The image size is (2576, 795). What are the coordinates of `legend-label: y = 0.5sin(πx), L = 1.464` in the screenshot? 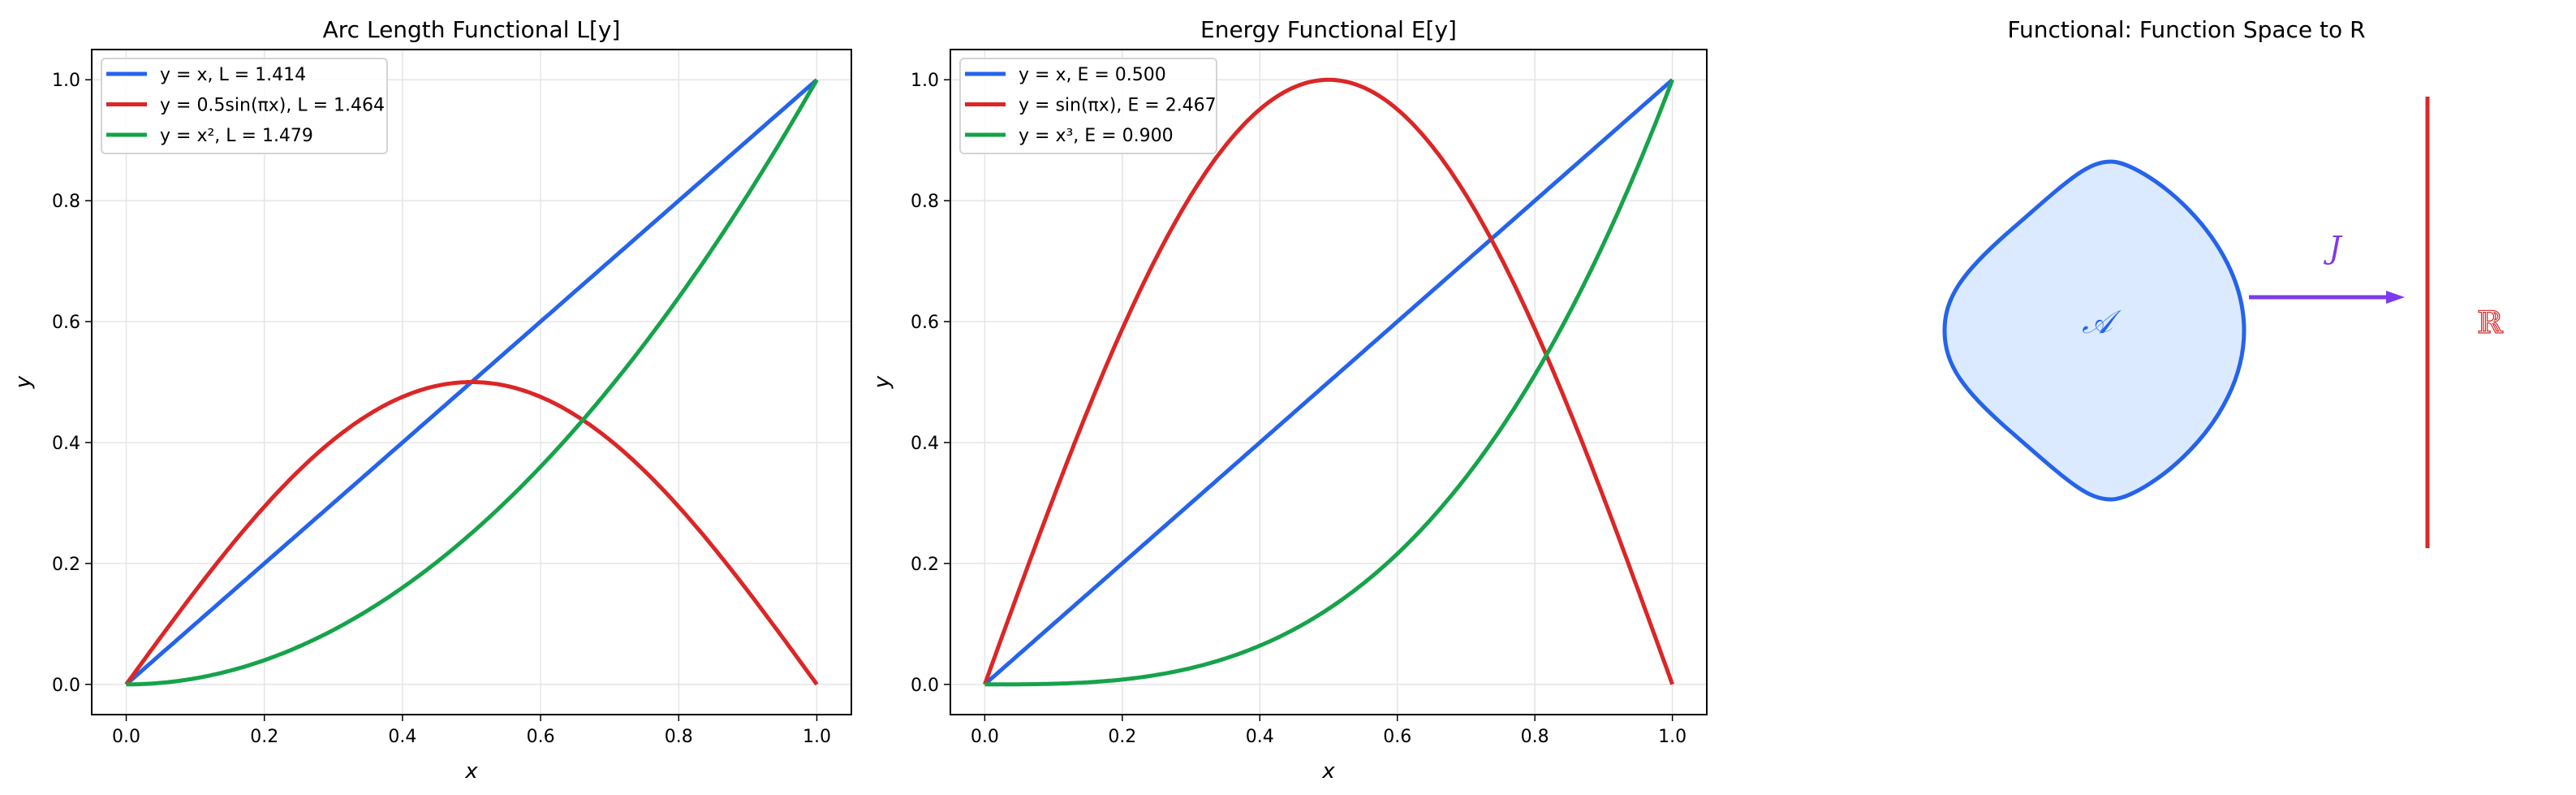 It's located at (273, 106).